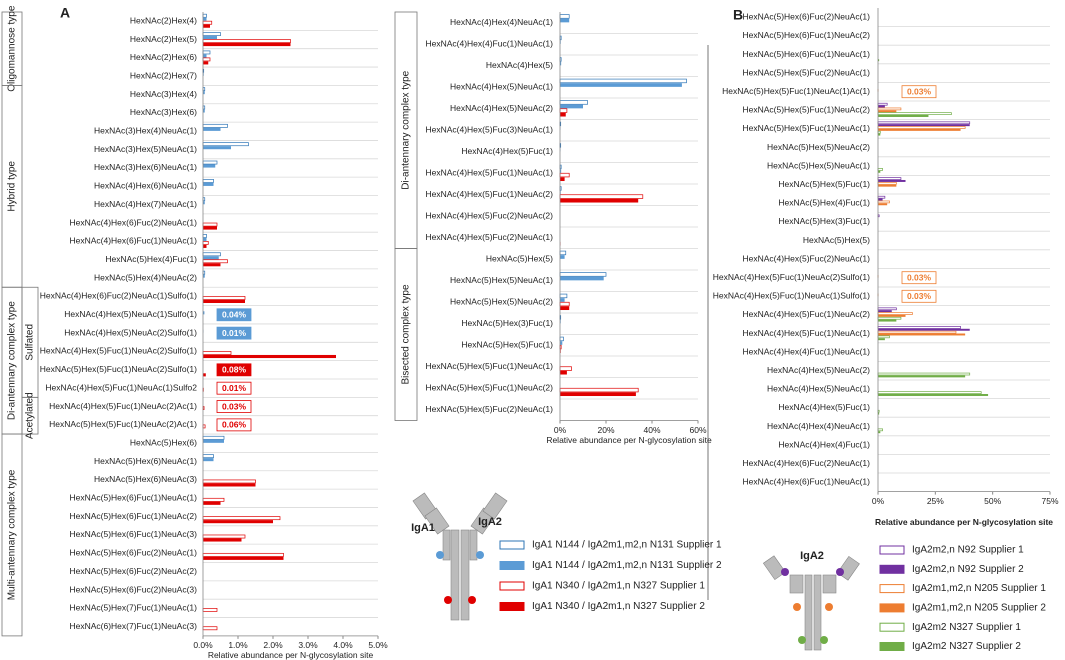  What do you see at coordinates (935, 501) in the screenshot?
I see `x-tick-label: 25%` at bounding box center [935, 501].